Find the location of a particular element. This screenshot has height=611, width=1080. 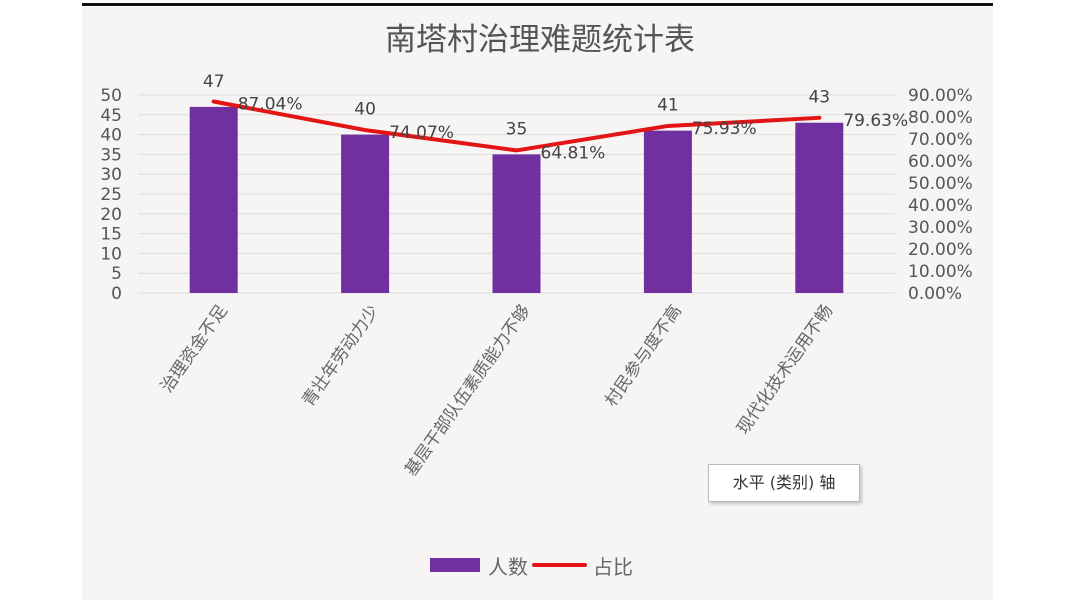

line-label: 79.63% is located at coordinates (875, 121).